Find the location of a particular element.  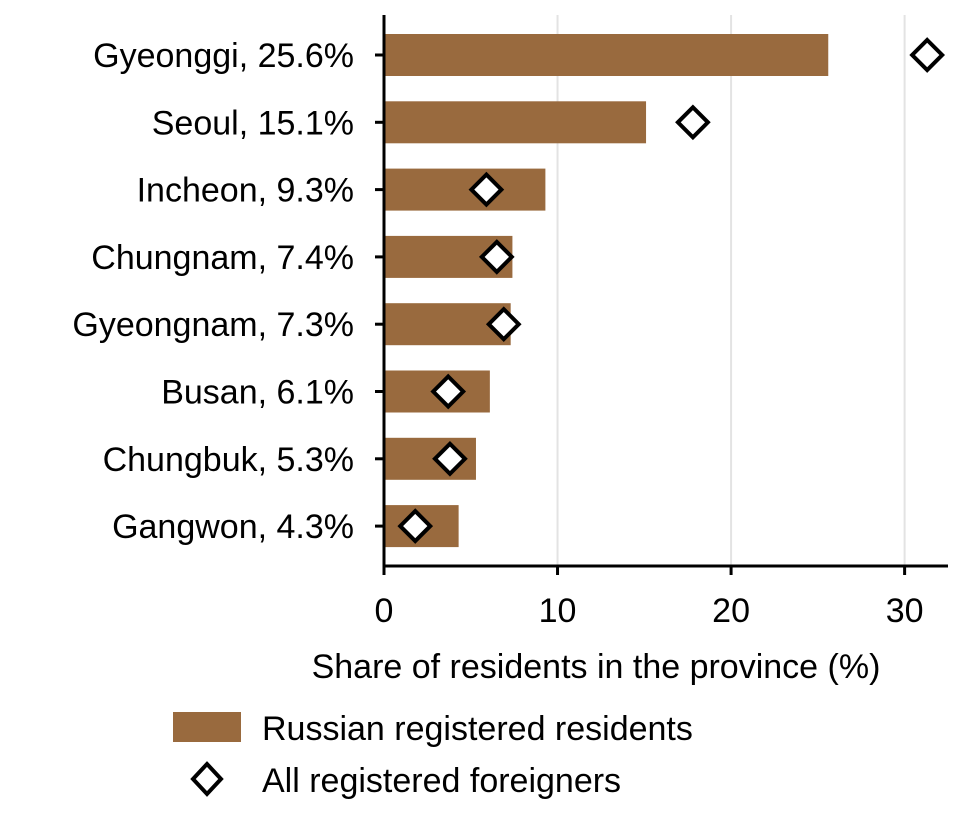

category-label-5: Busan, 6.1% is located at coordinates (257, 393).